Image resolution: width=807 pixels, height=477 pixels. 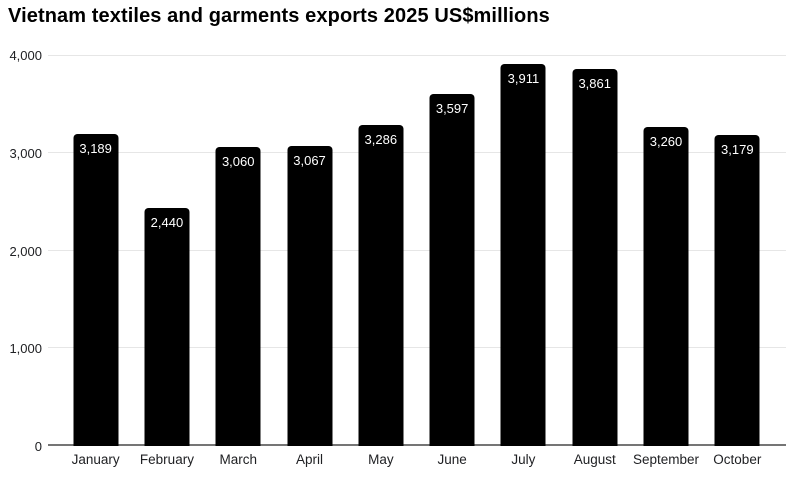 I want to click on bar-value-label-august: 3,861, so click(x=594, y=83).